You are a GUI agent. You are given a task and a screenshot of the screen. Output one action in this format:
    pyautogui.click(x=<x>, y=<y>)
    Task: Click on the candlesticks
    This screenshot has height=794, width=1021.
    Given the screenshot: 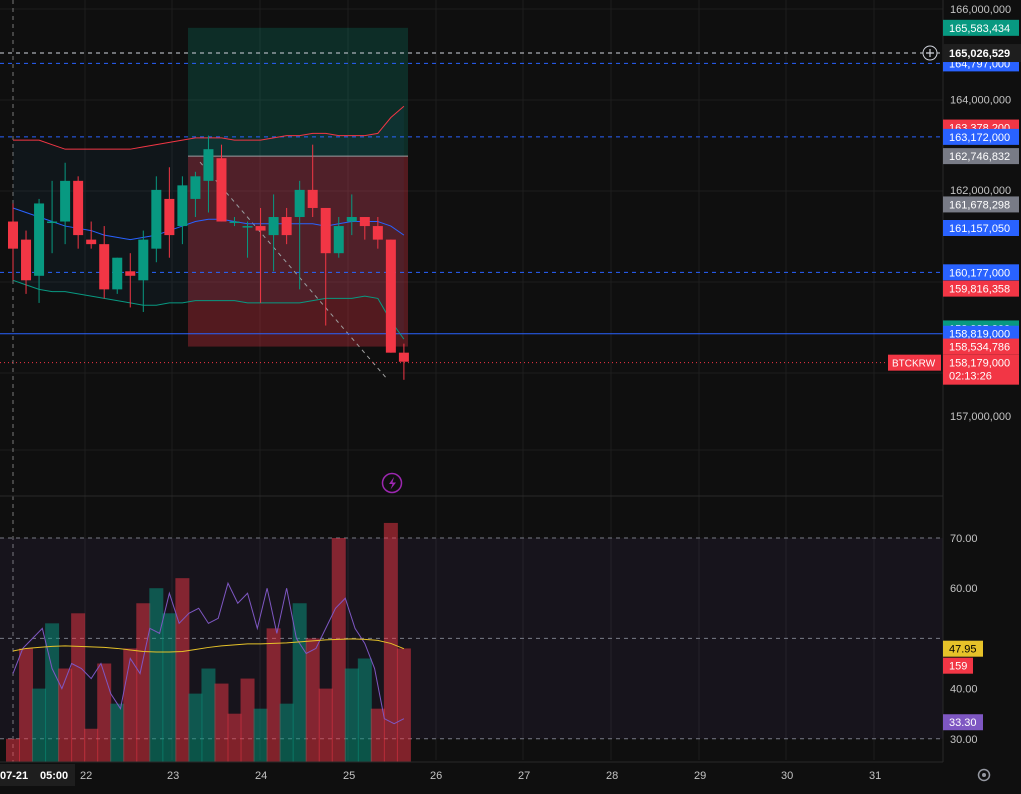 What is the action you would take?
    pyautogui.click(x=208, y=257)
    